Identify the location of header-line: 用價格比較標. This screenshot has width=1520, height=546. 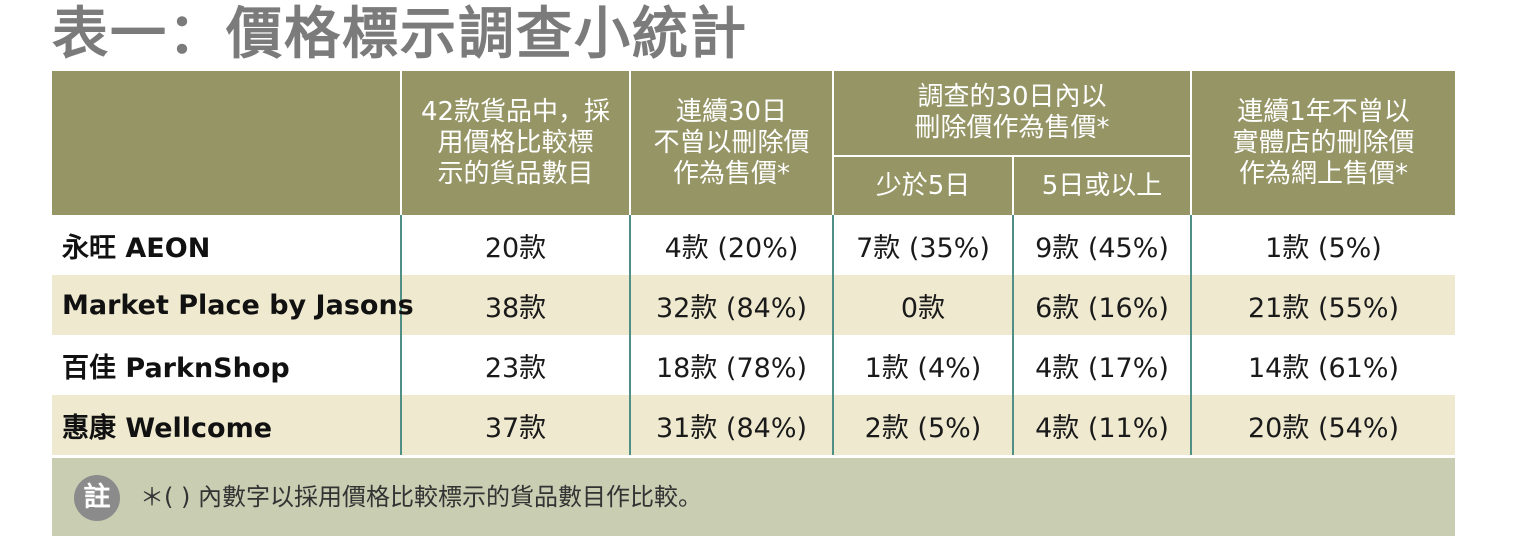
(515, 142).